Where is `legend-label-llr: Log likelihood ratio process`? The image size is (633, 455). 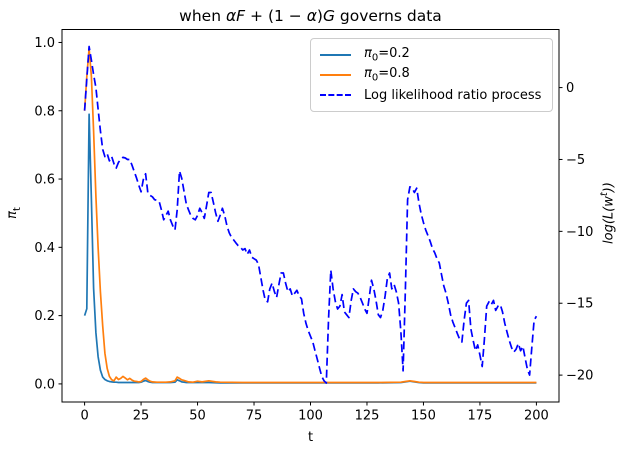
legend-label-llr: Log likelihood ratio process is located at coordinates (453, 95).